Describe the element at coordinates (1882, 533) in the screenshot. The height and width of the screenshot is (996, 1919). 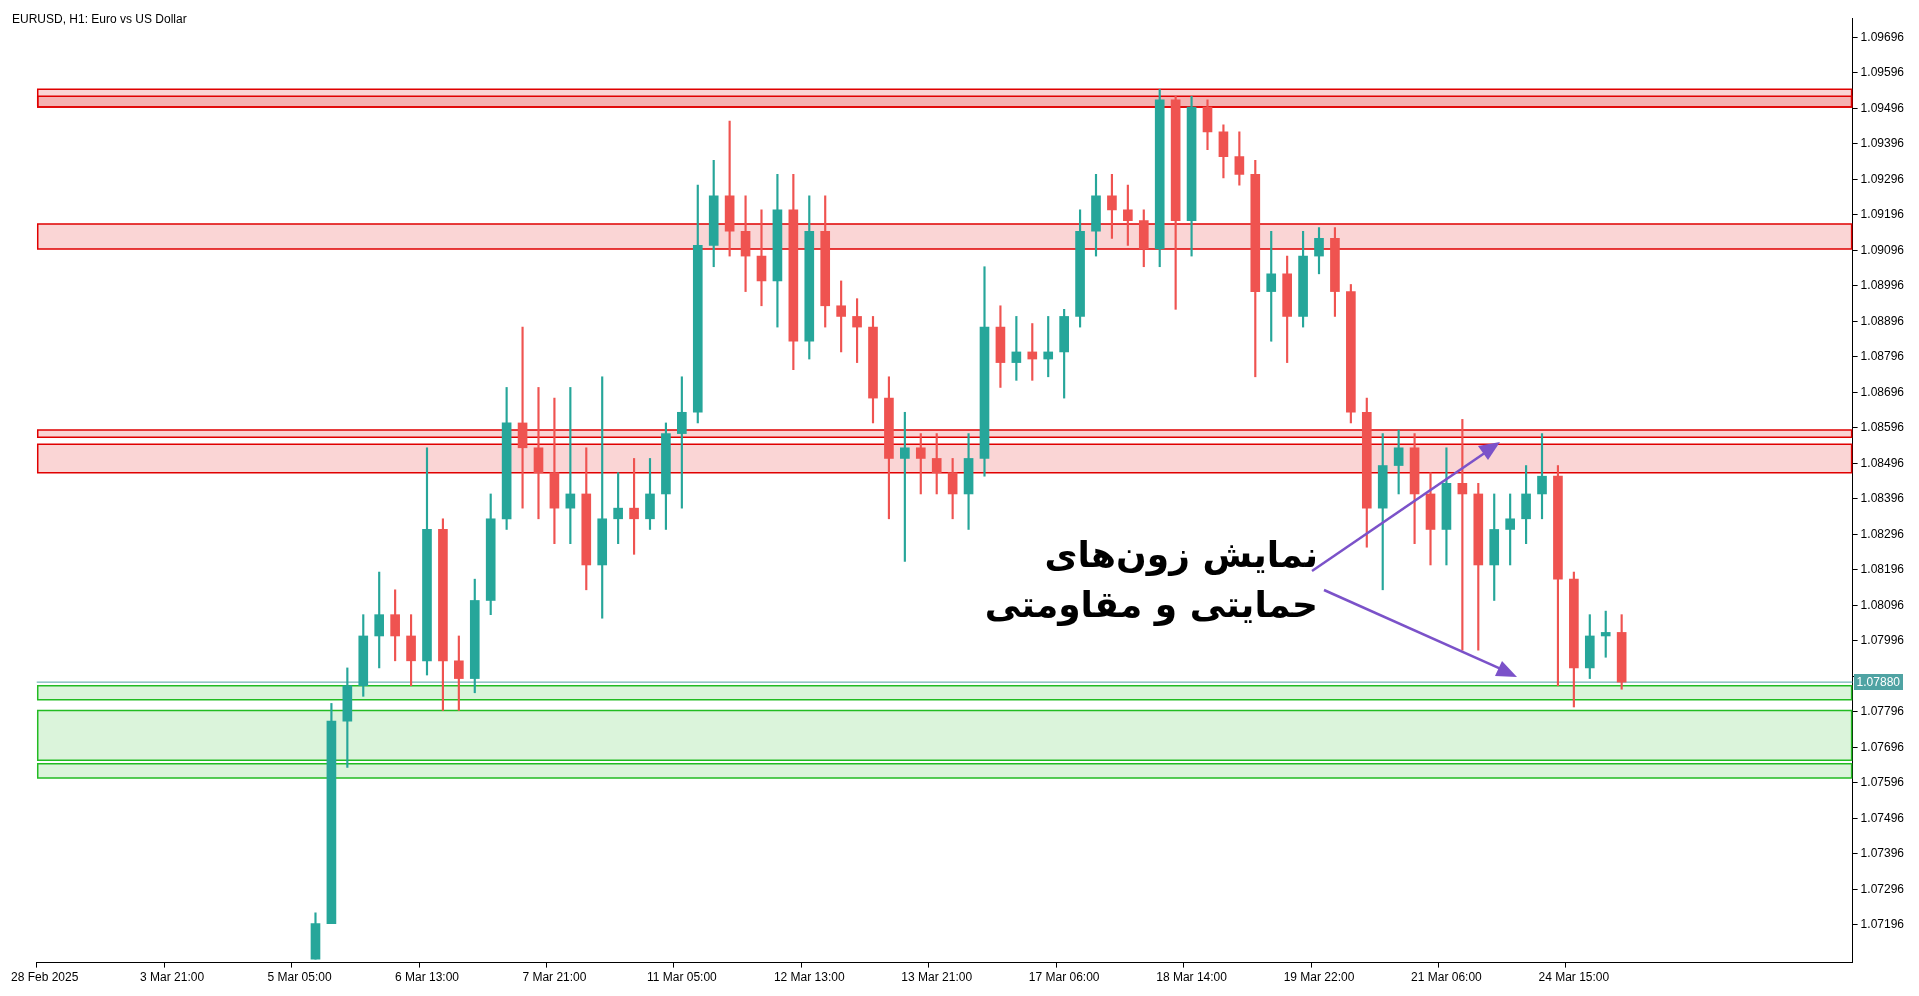
I see `y-tick-label: 1.08296` at that location.